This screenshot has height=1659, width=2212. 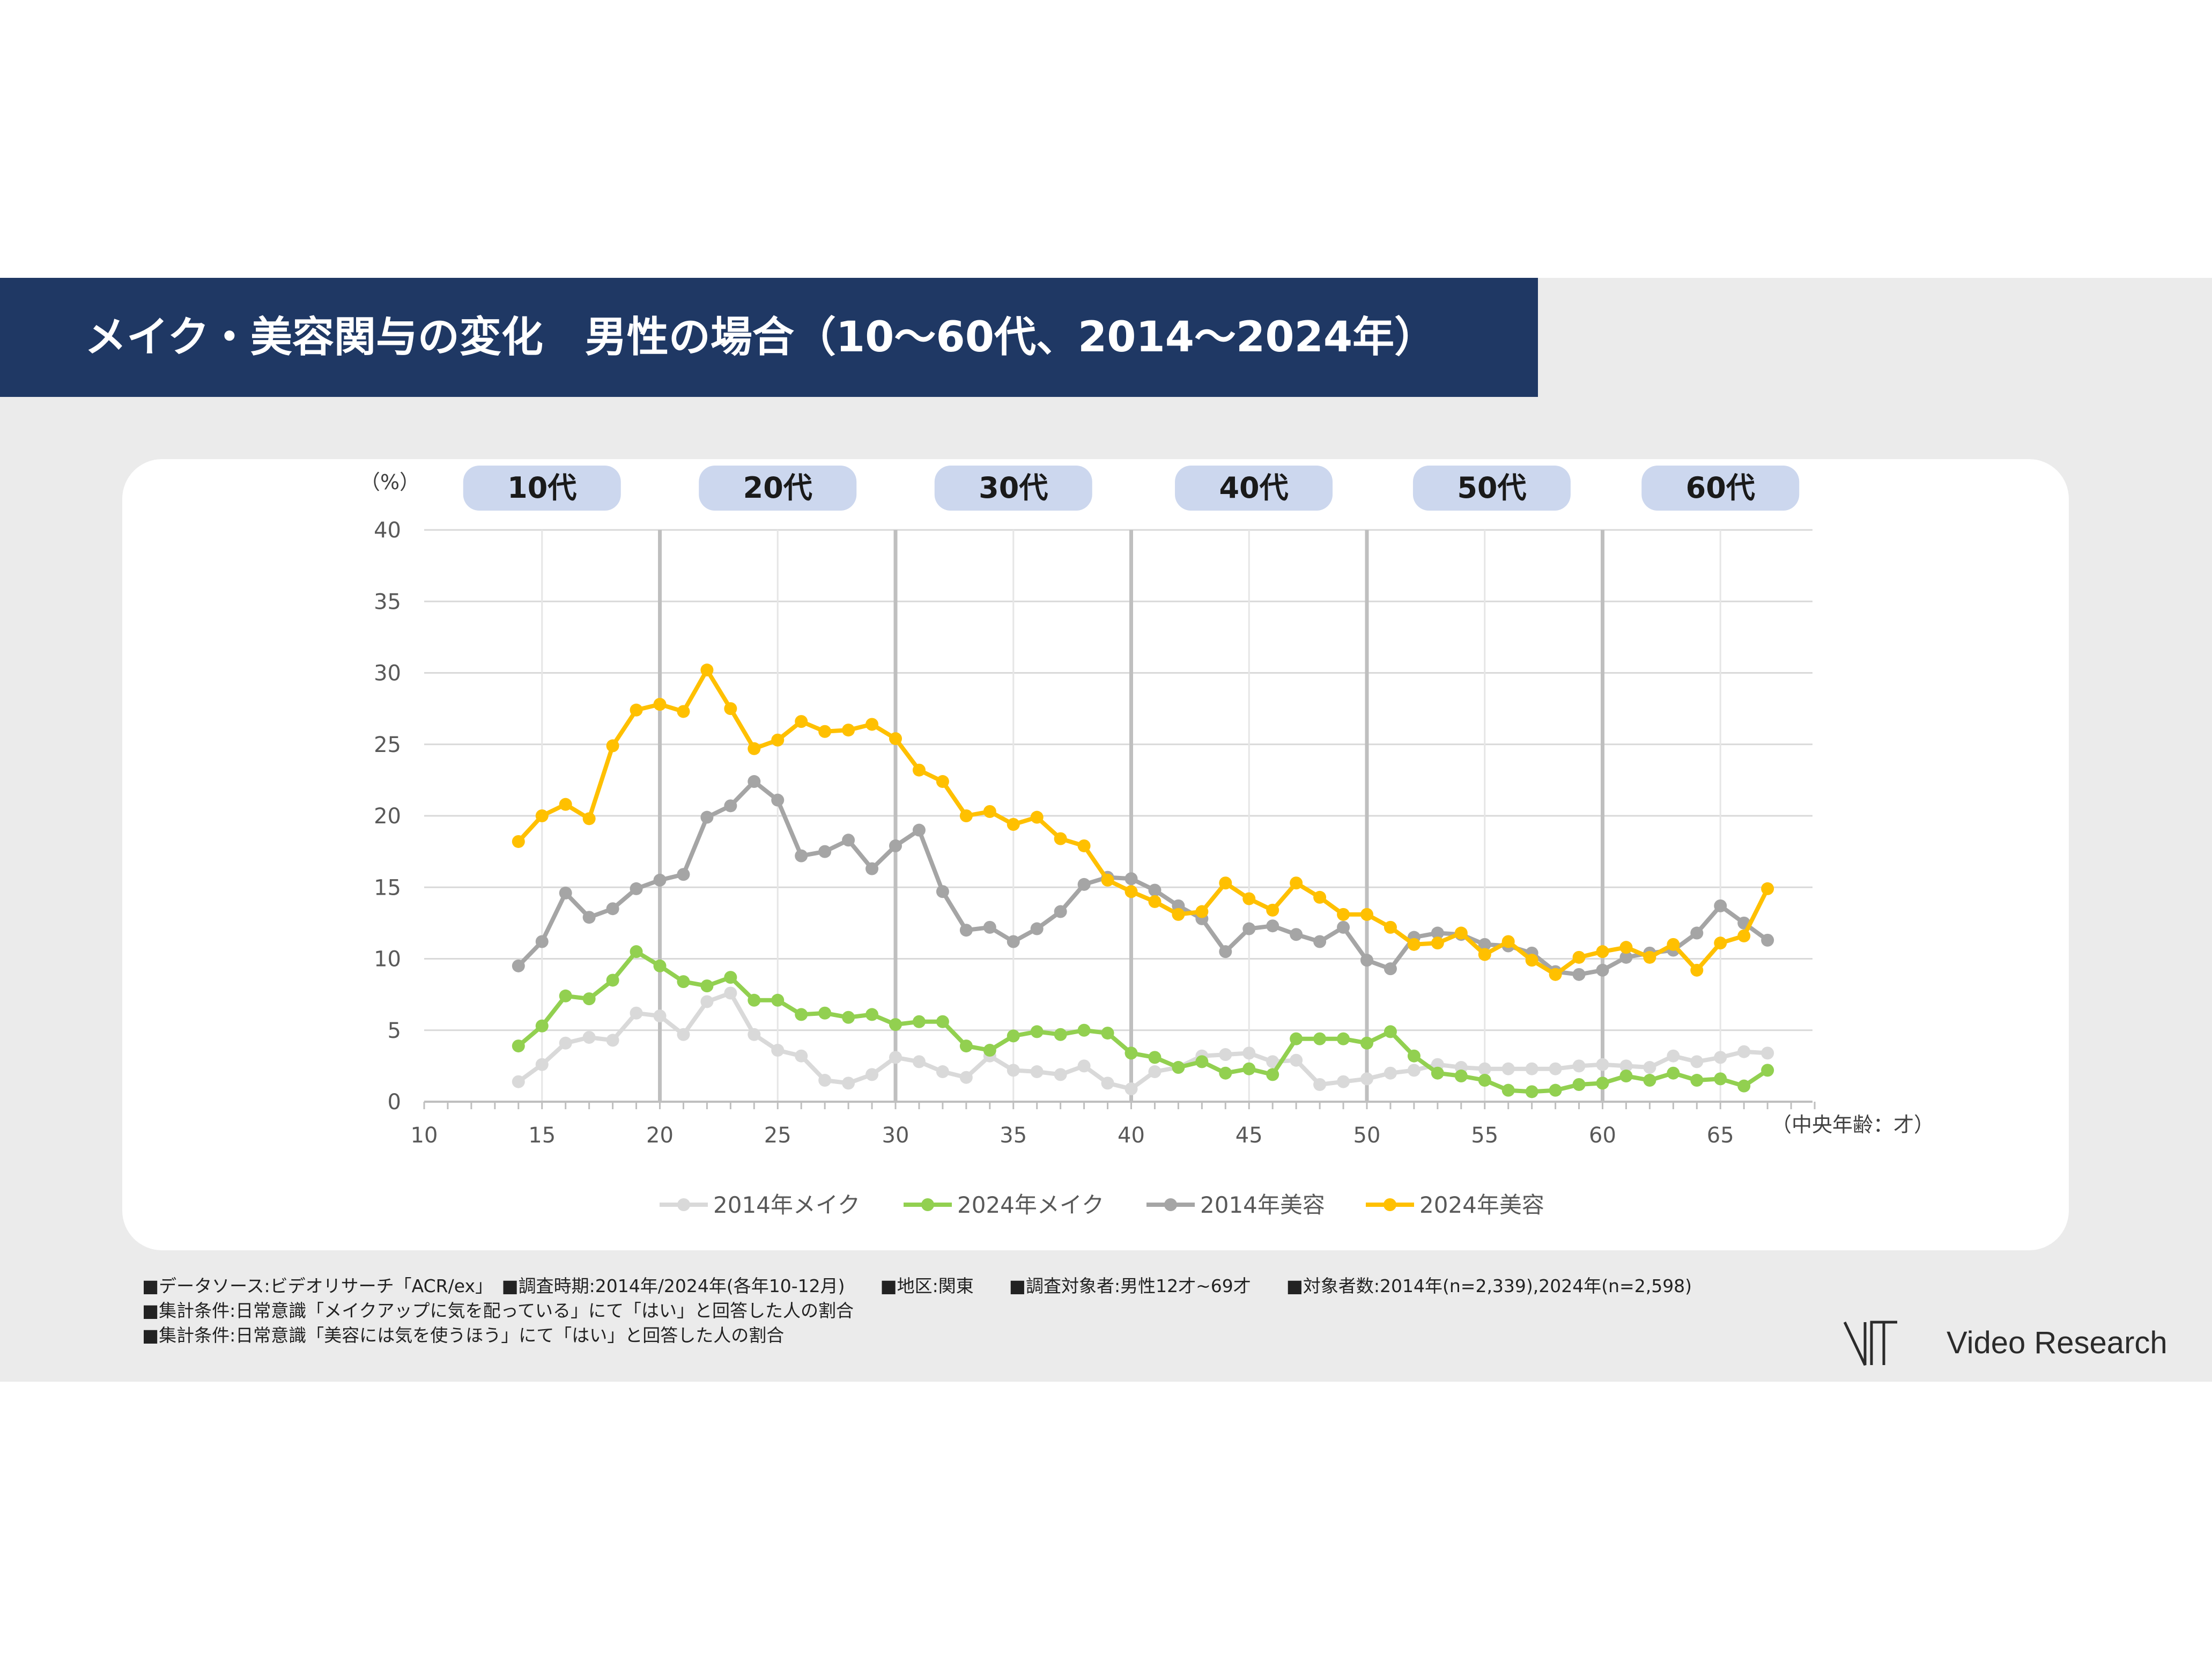 I want to click on legend-label: 2014年メイク, so click(x=786, y=1205).